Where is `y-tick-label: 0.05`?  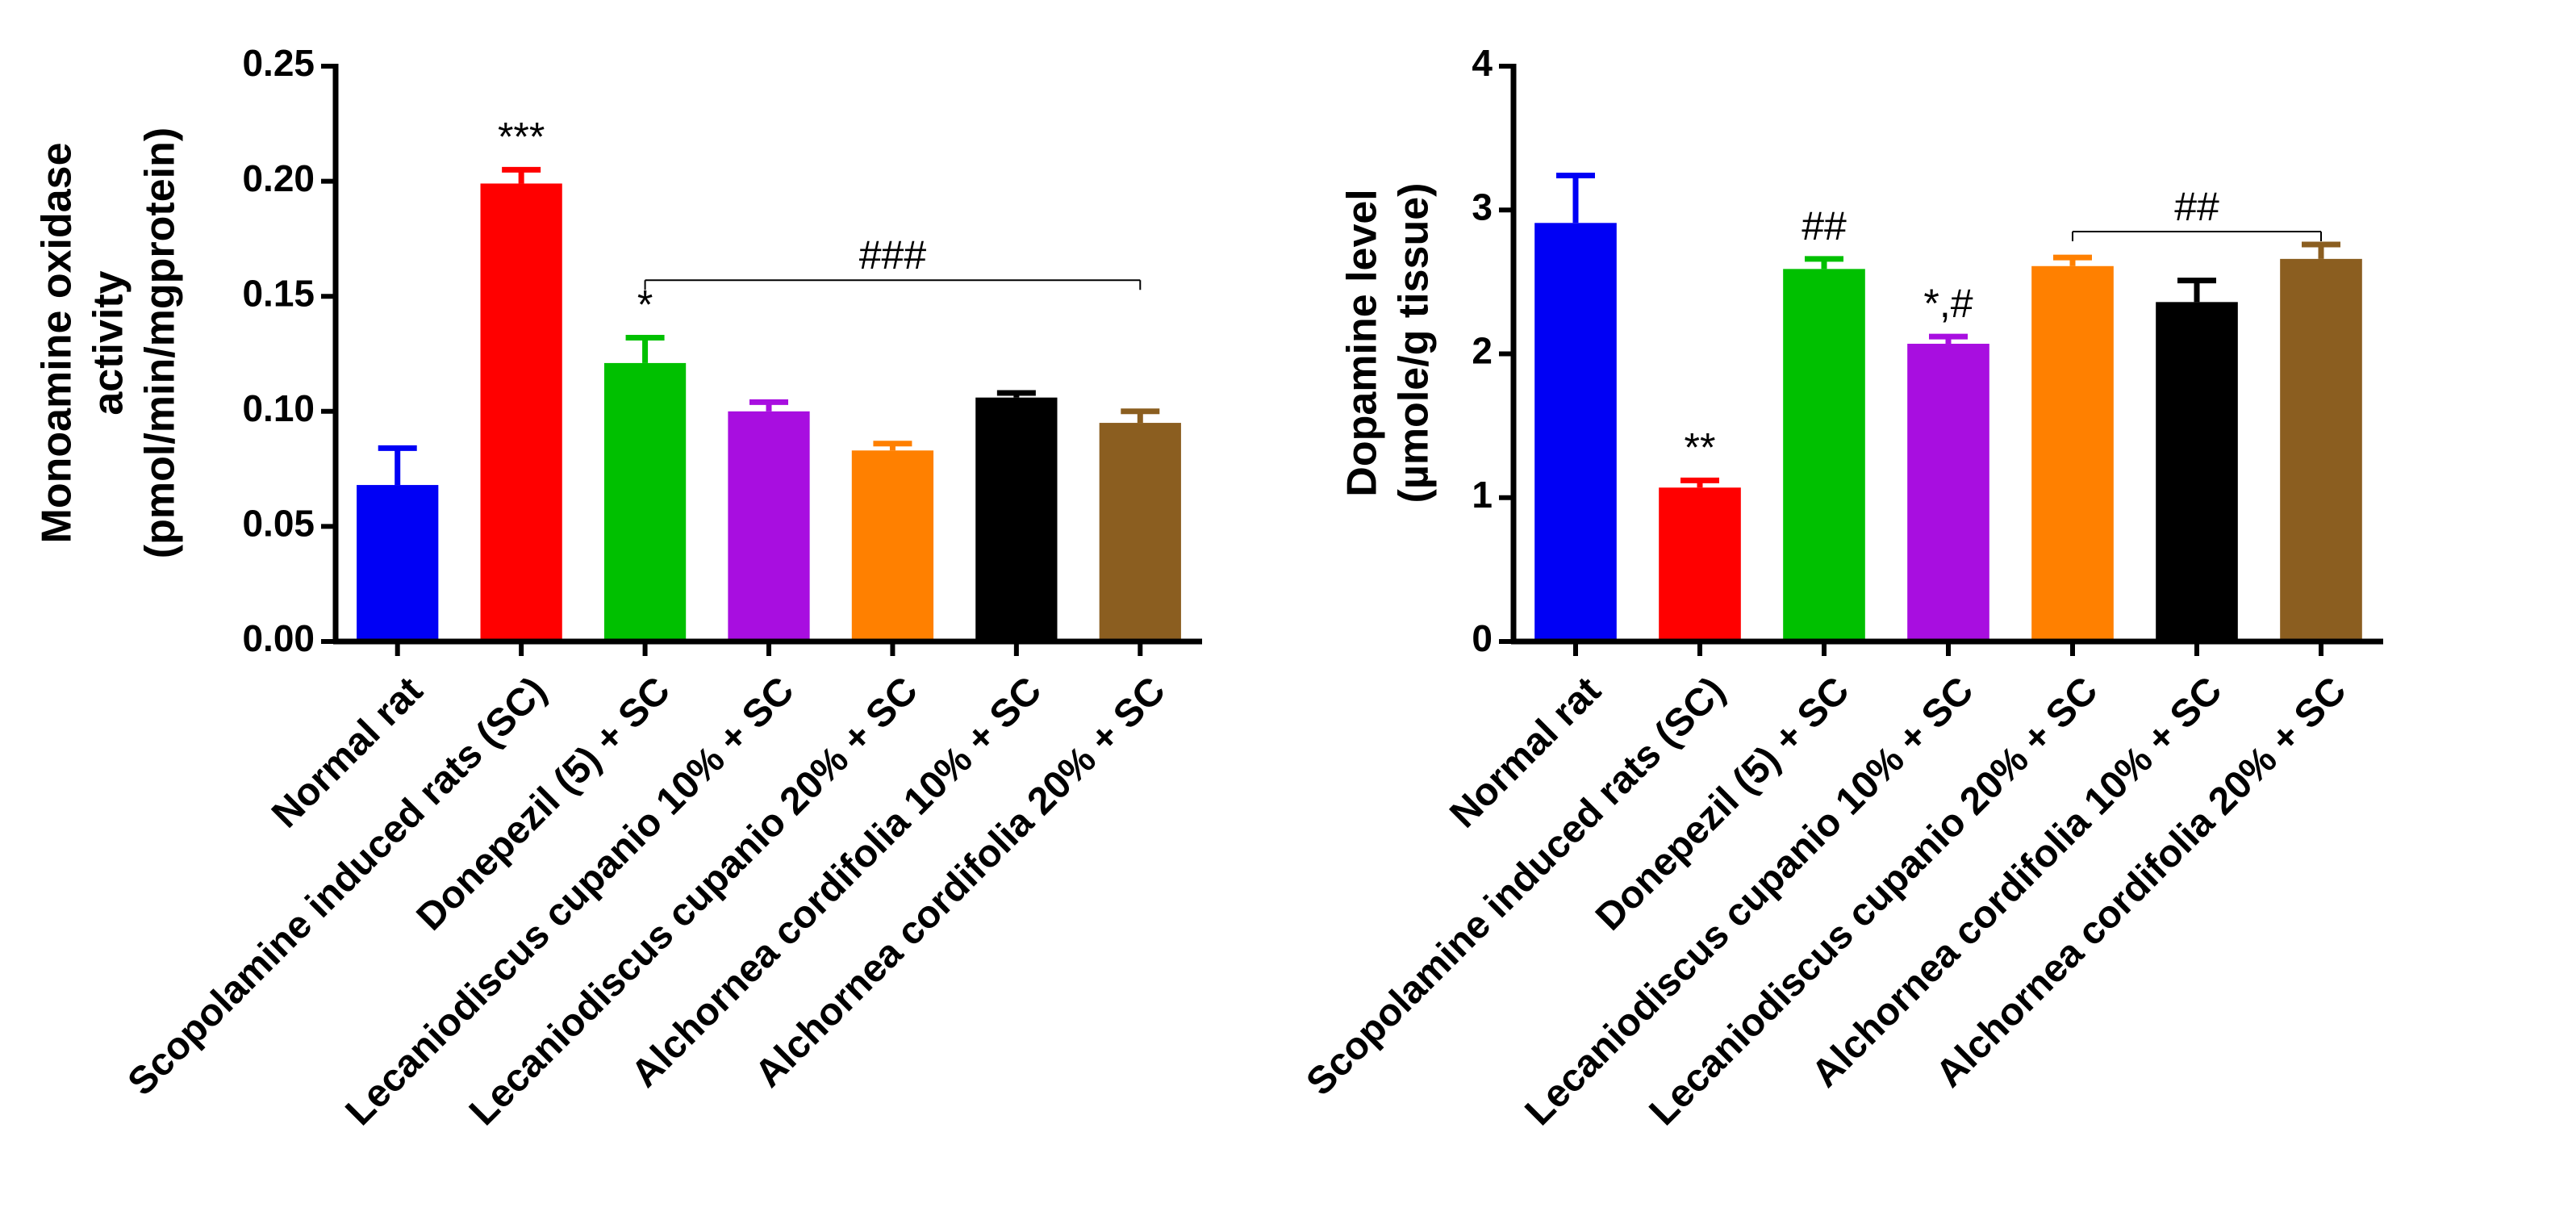
y-tick-label: 0.05 is located at coordinates (278, 524).